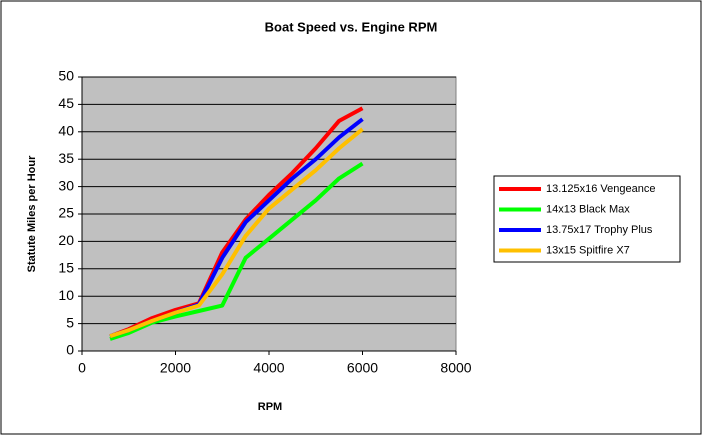 The width and height of the screenshot is (702, 435). What do you see at coordinates (455, 368) in the screenshot?
I see `x-tick-label: 8000` at bounding box center [455, 368].